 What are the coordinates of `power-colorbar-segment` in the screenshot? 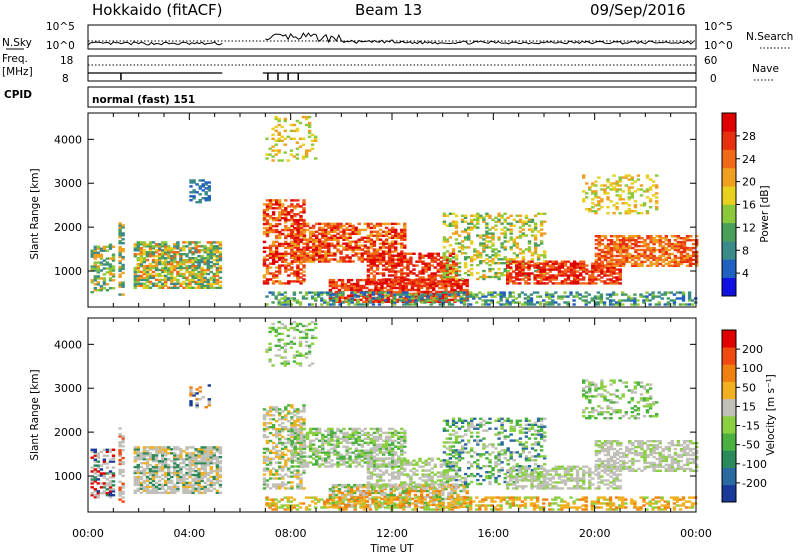 It's located at (729, 140).